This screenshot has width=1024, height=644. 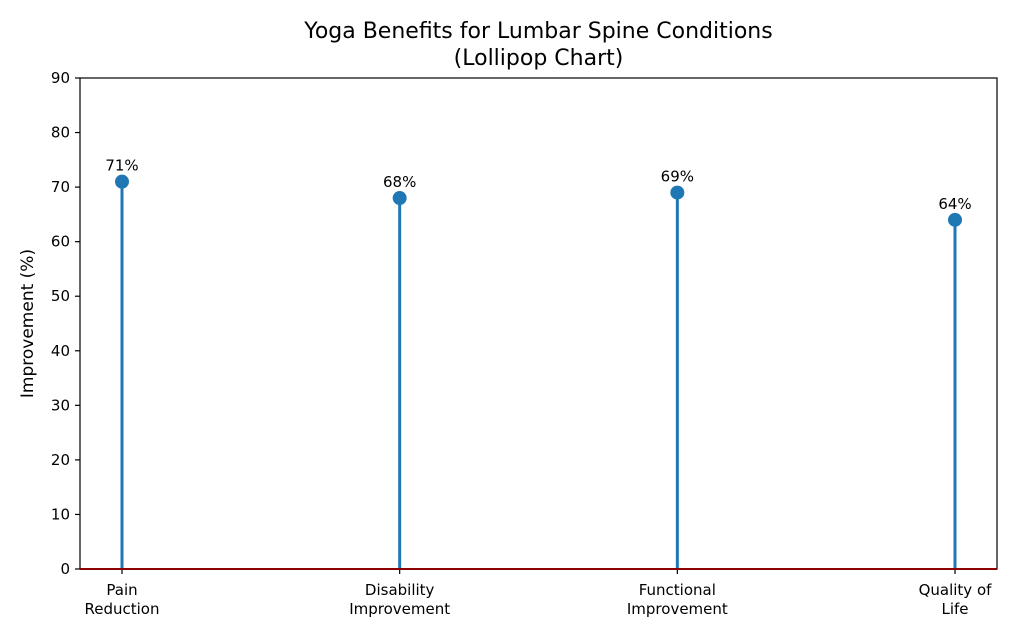 What do you see at coordinates (60, 460) in the screenshot?
I see `y-tick-label: 20` at bounding box center [60, 460].